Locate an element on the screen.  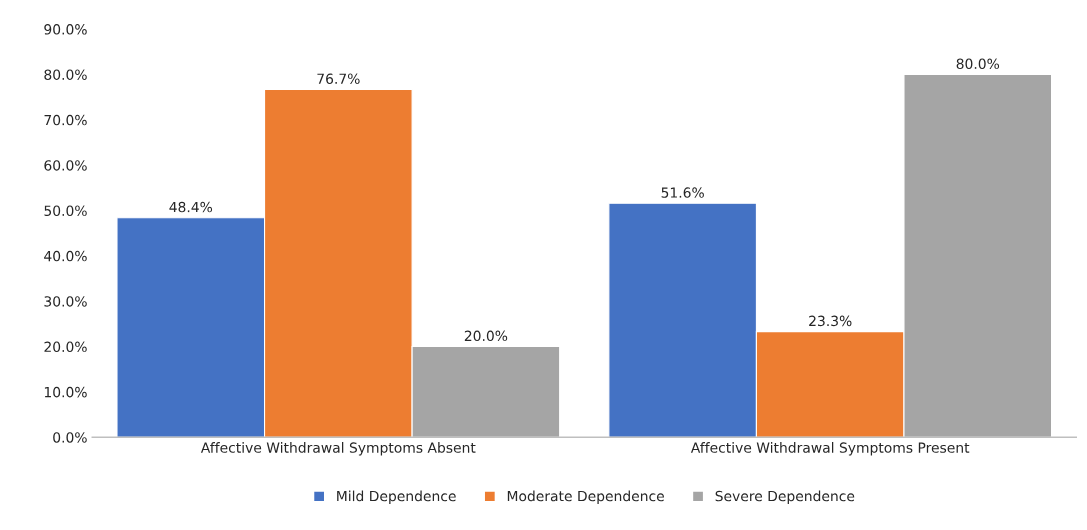
data-label: 76.7% is located at coordinates (338, 78).